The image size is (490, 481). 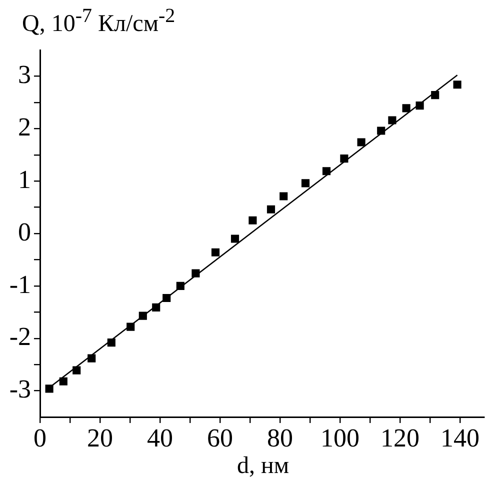 I want to click on y-tick-label: 1, so click(x=24, y=179).